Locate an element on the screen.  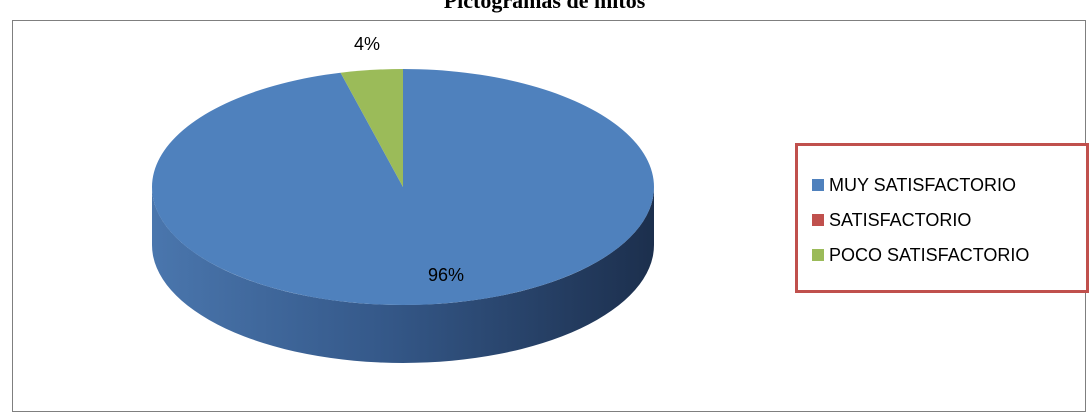
legend-label-satisfactorio: SATISFACTORIO is located at coordinates (900, 219).